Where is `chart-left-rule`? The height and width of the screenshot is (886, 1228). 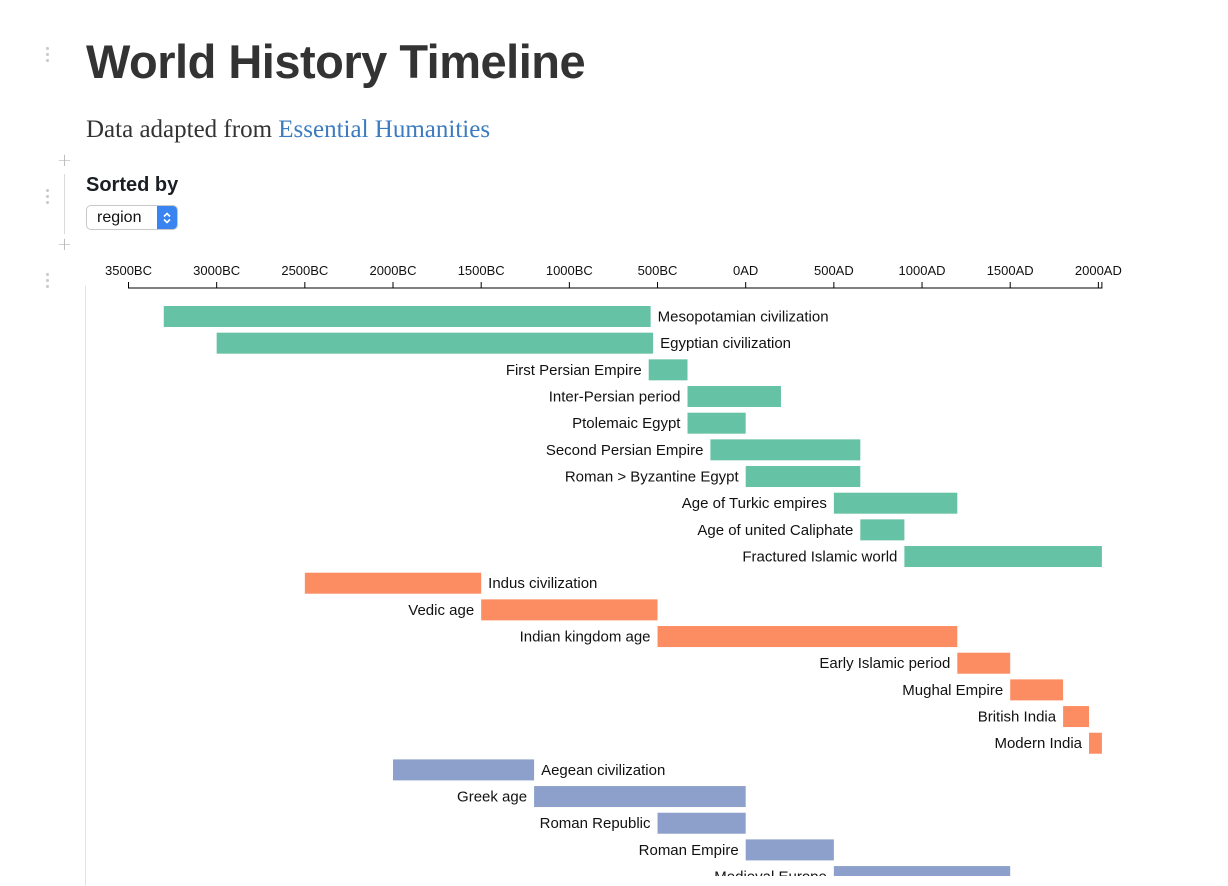 chart-left-rule is located at coordinates (85, 586).